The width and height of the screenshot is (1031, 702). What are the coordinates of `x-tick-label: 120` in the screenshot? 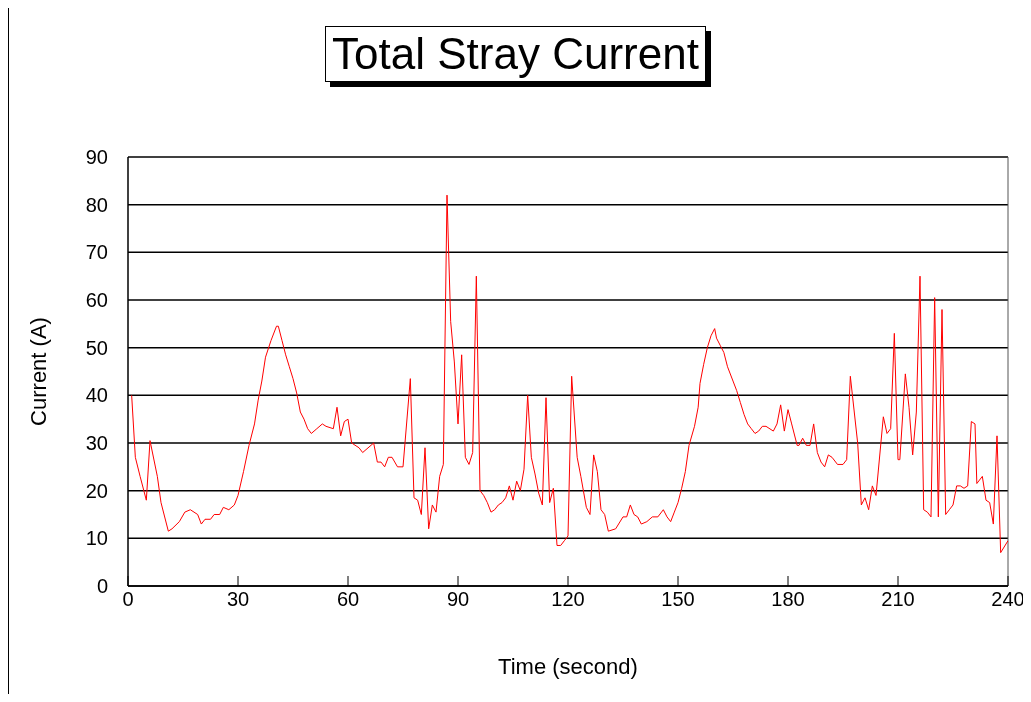 It's located at (568, 599).